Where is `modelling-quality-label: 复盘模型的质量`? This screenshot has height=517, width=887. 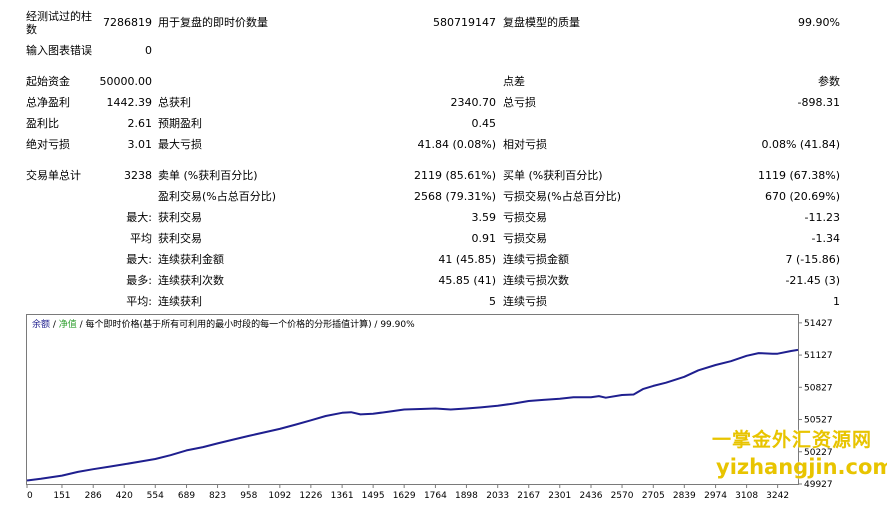
modelling-quality-label: 复盘模型的质量 is located at coordinates (541, 22).